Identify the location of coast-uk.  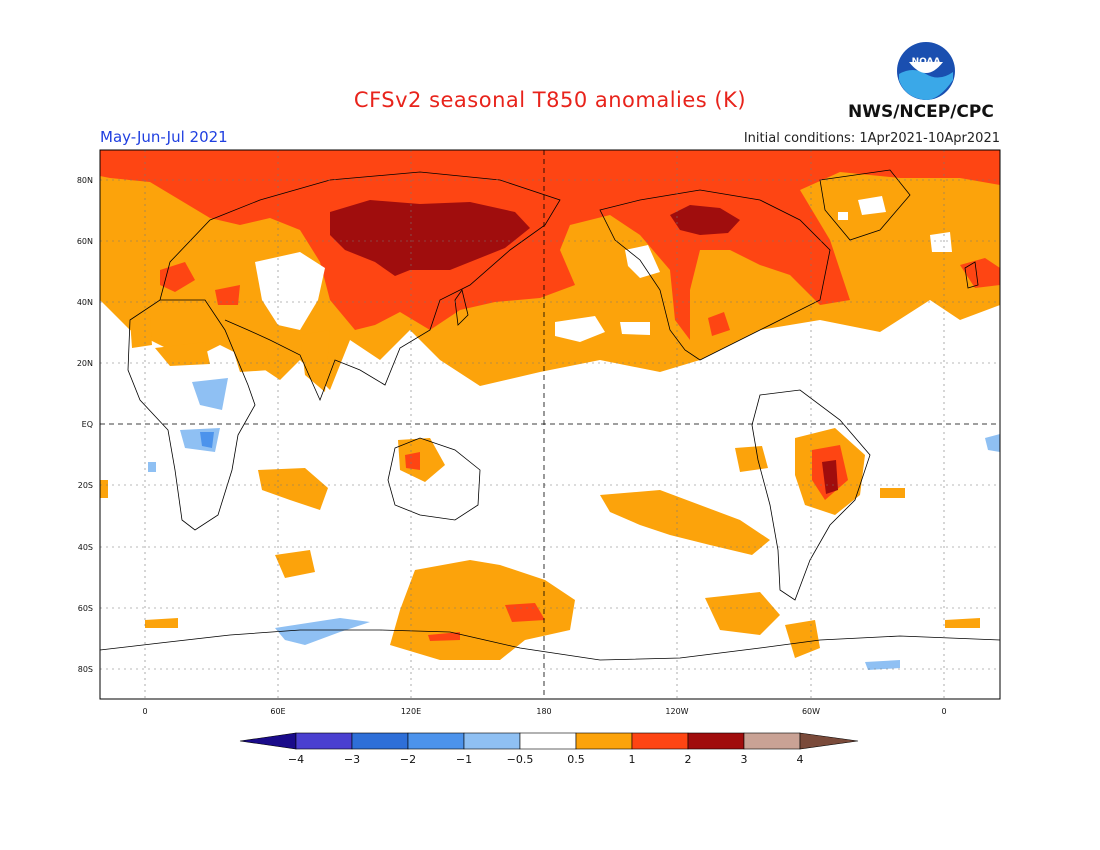
(971, 275).